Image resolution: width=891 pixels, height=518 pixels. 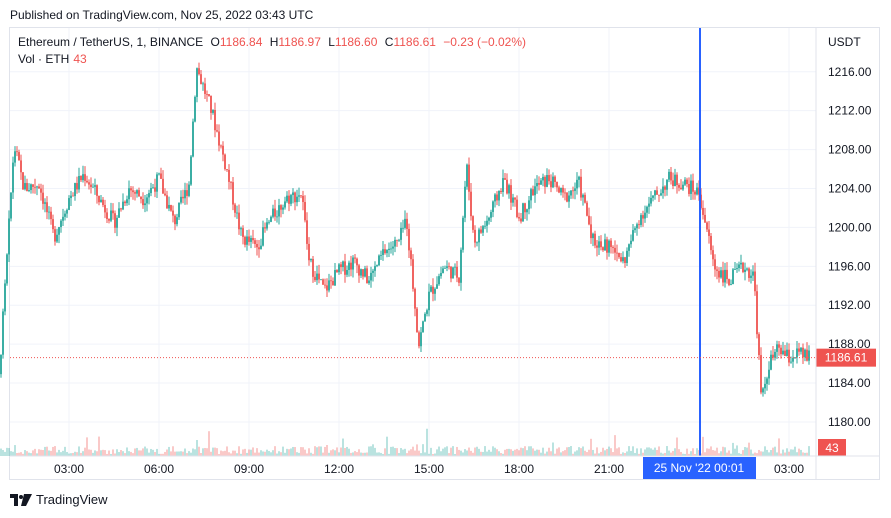 What do you see at coordinates (850, 150) in the screenshot?
I see `y-tick-label: 1208.00` at bounding box center [850, 150].